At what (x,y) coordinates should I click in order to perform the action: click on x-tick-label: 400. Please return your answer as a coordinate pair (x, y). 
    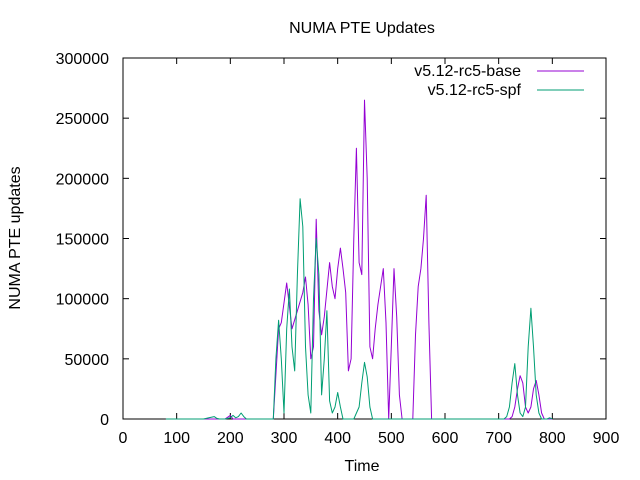
    Looking at the image, I should click on (337, 438).